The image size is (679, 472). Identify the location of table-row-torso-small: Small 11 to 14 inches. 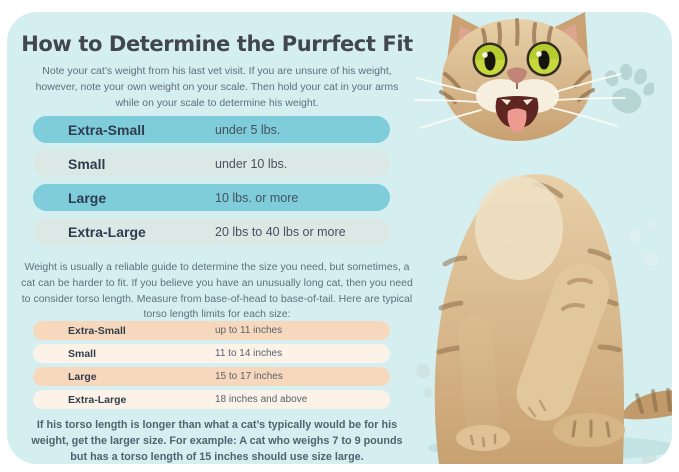
(211, 353).